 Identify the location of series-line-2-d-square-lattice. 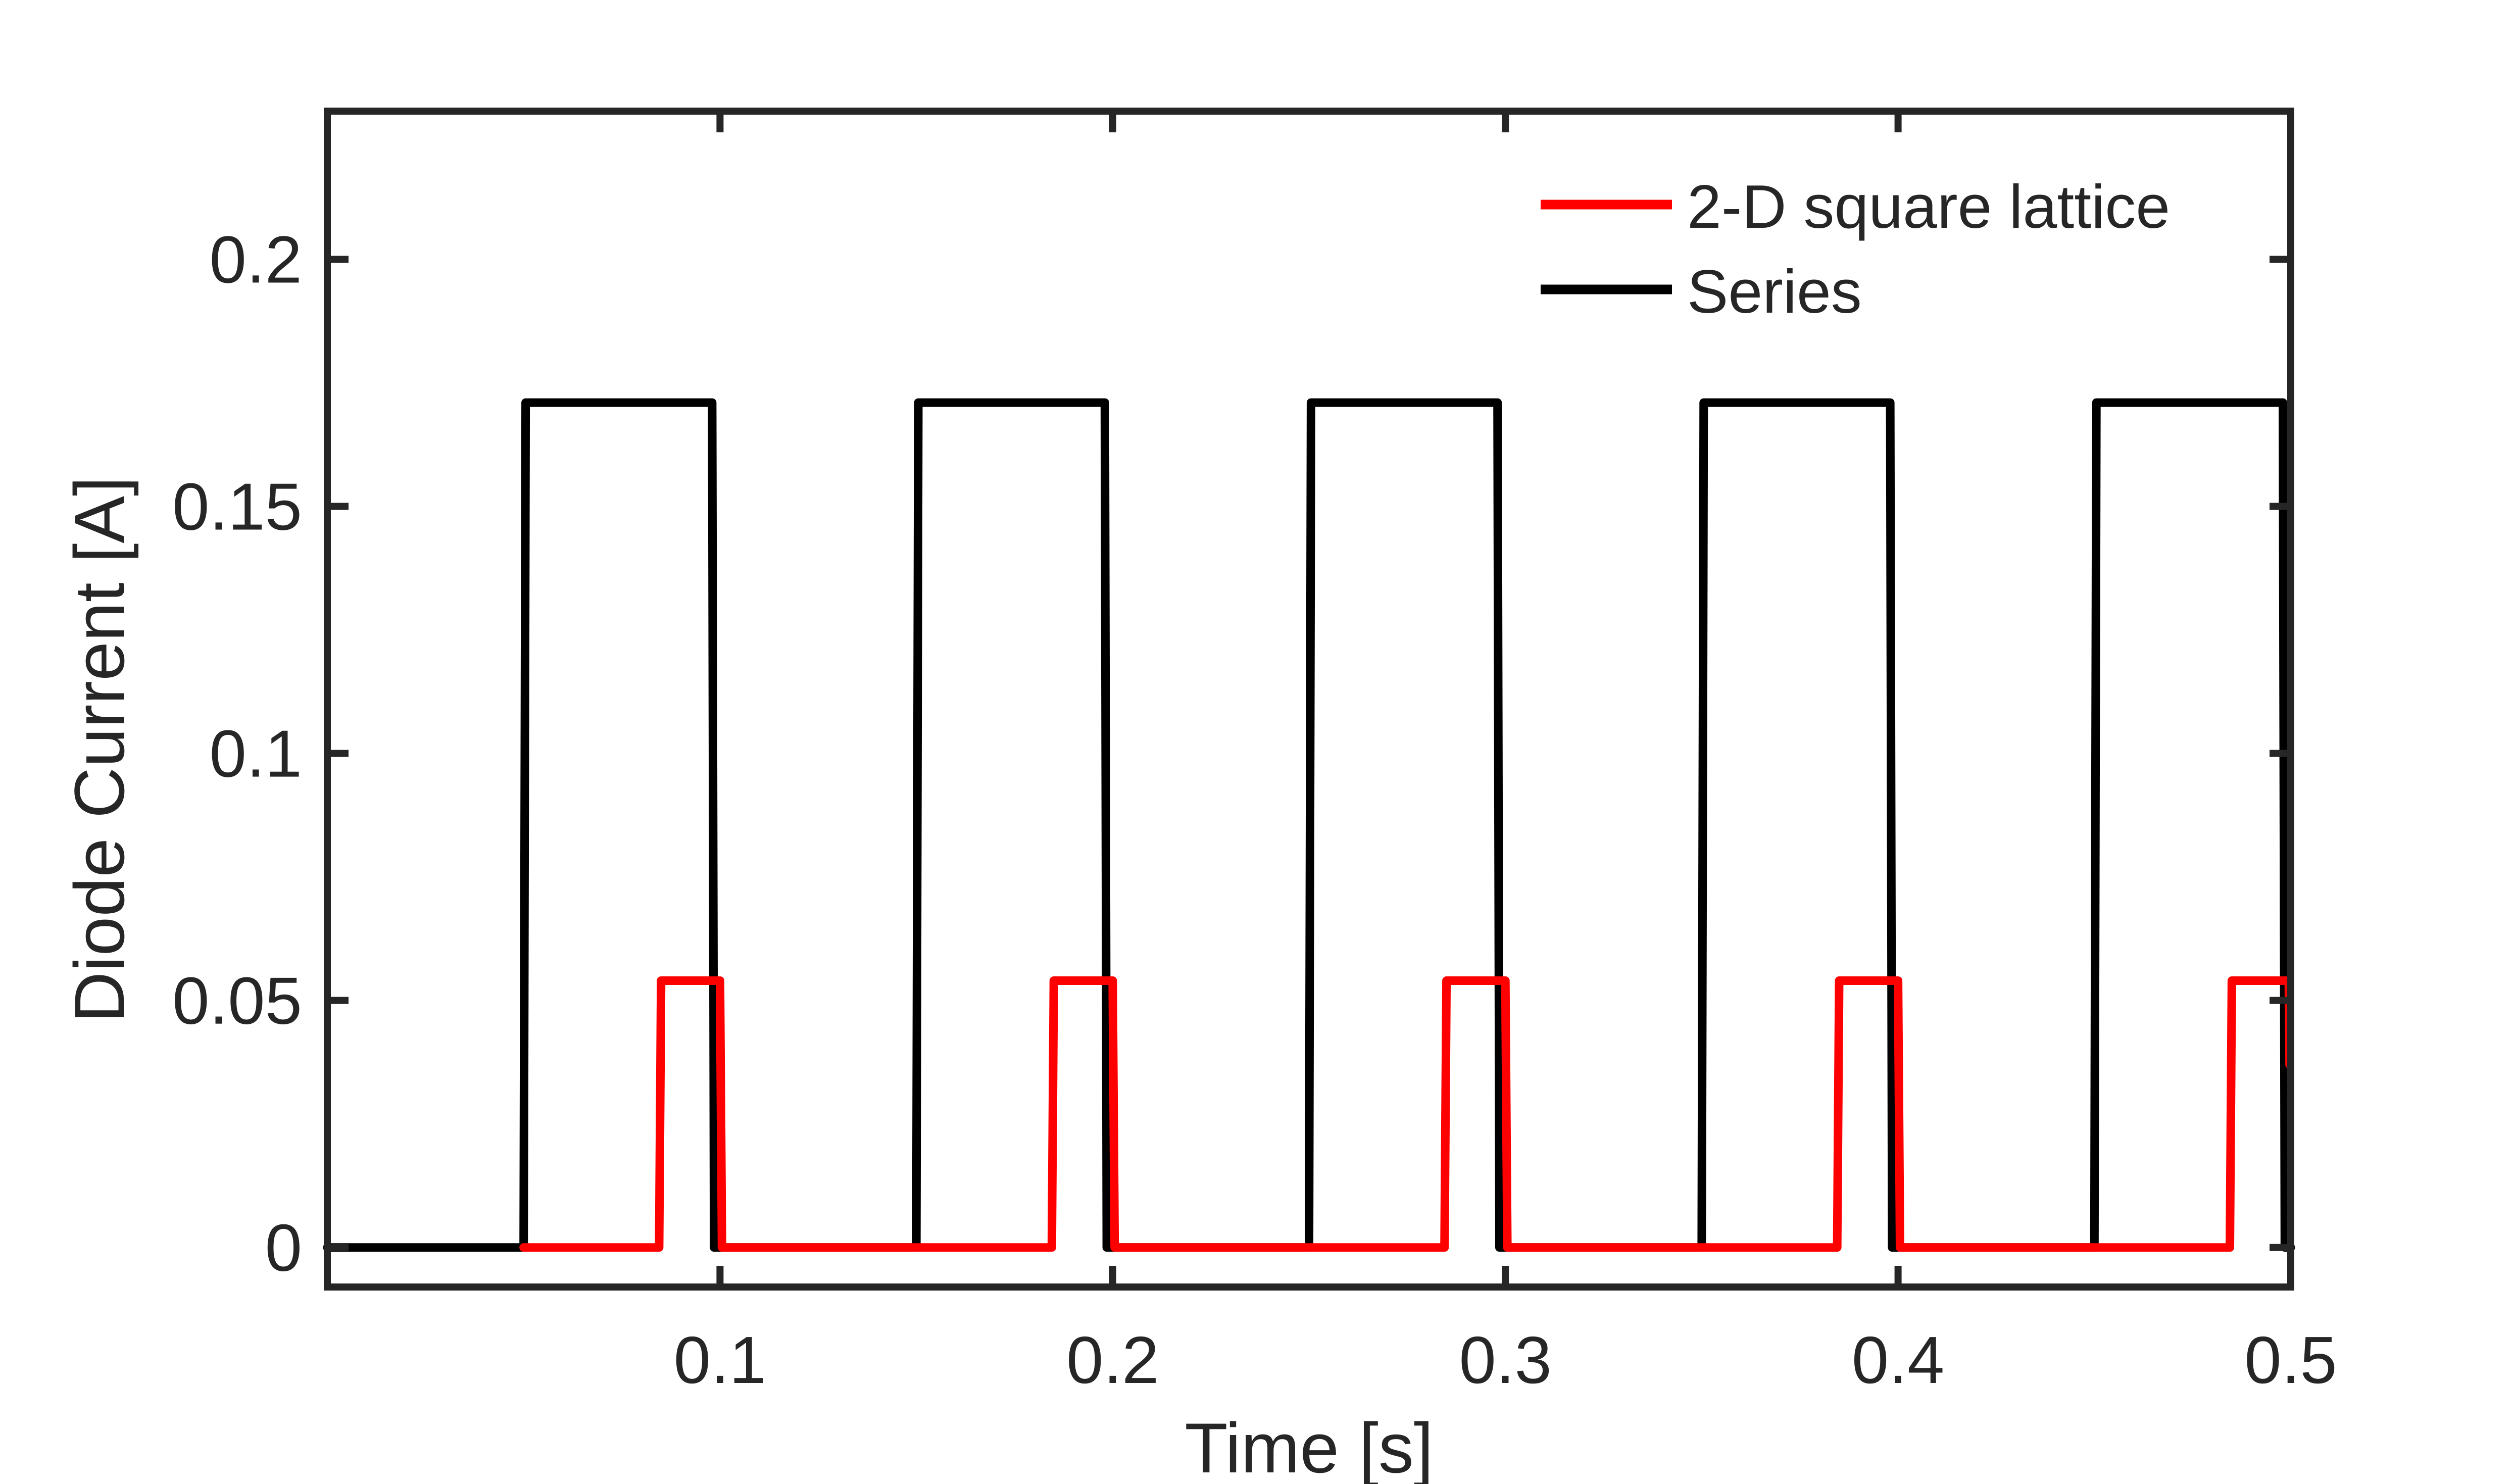
(1406, 1114).